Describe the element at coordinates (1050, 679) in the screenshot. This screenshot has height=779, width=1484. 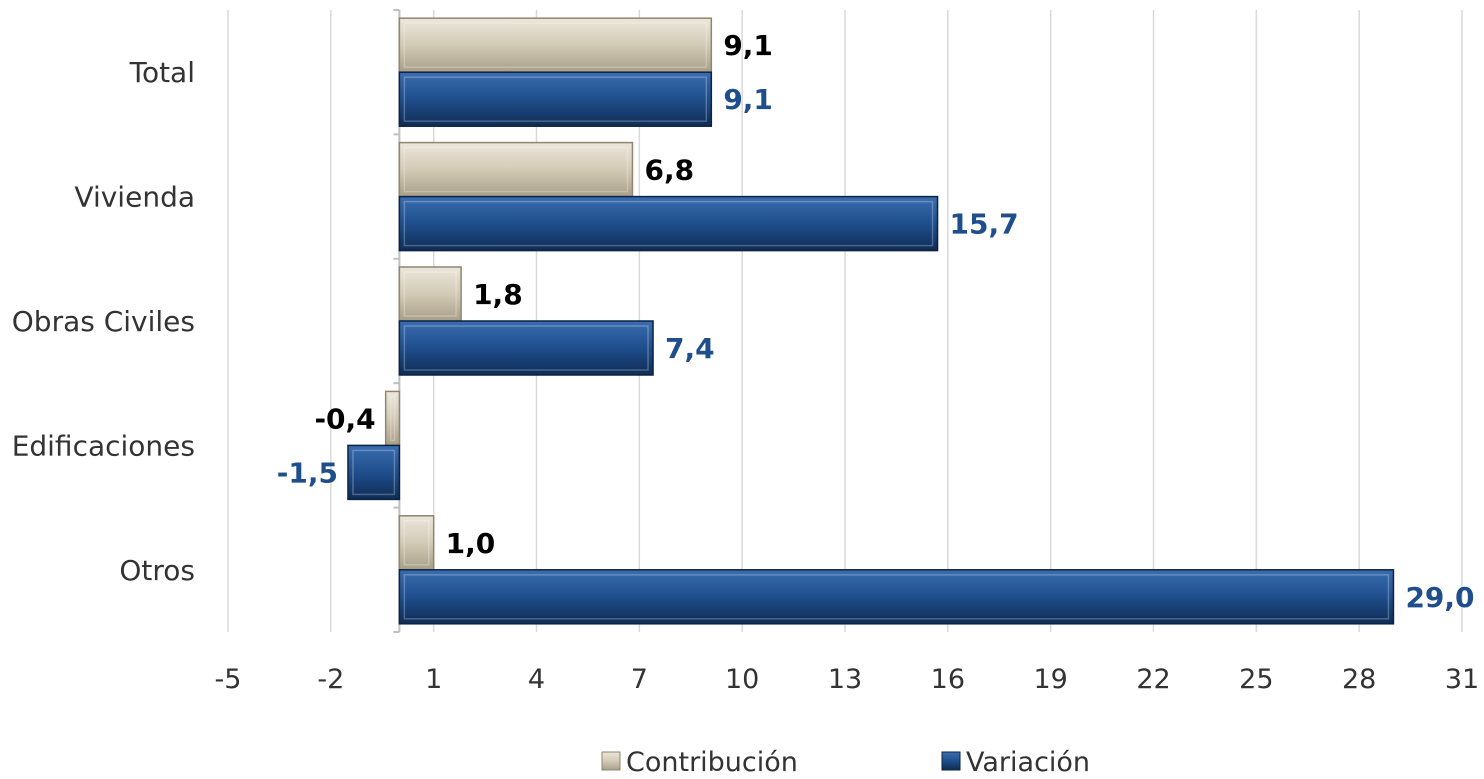
I see `x-tick-label: 19` at that location.